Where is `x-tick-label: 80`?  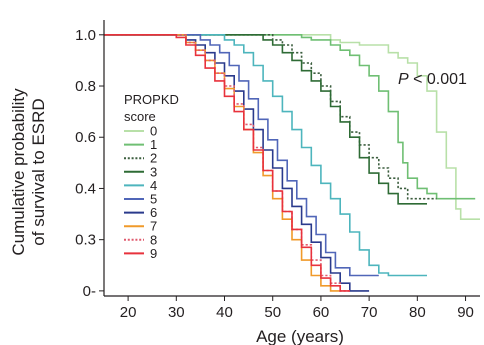
x-tick-label: 80 is located at coordinates (417, 312).